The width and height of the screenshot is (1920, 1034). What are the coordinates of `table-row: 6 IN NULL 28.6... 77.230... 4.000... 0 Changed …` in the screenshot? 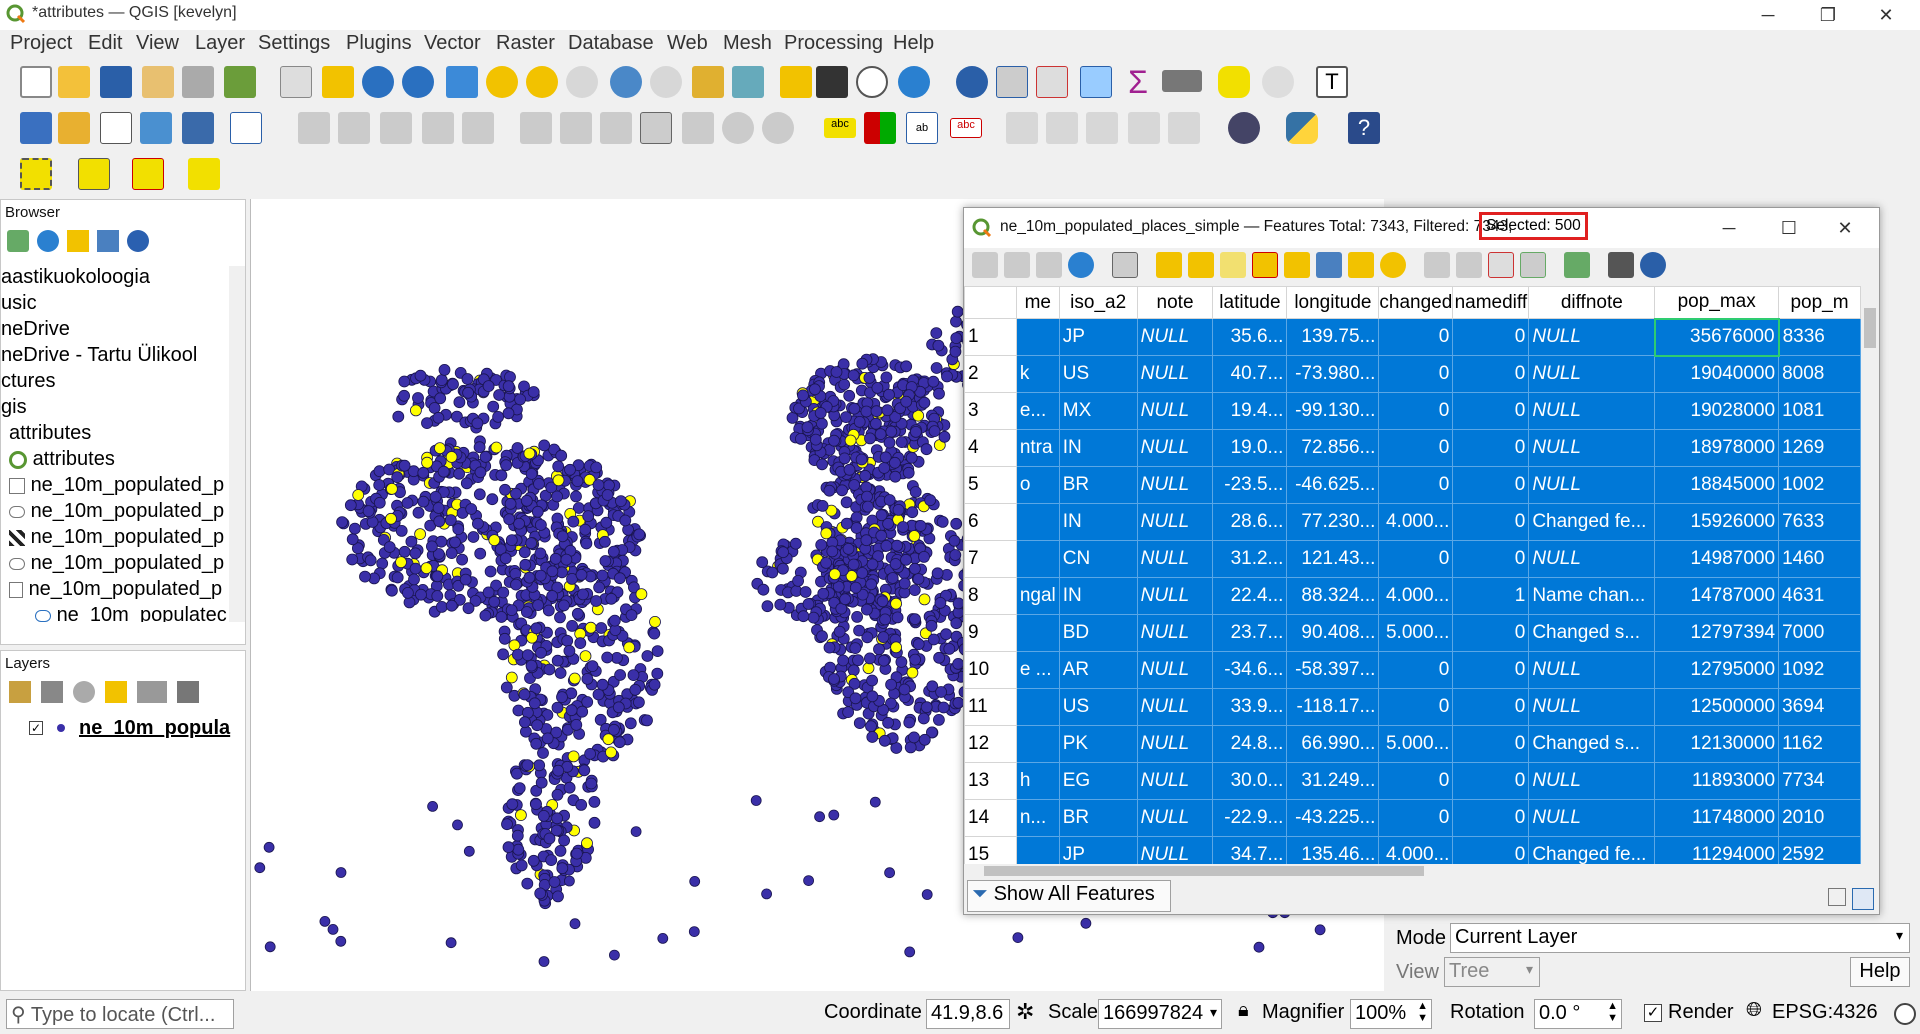 It's located at (1412, 522).